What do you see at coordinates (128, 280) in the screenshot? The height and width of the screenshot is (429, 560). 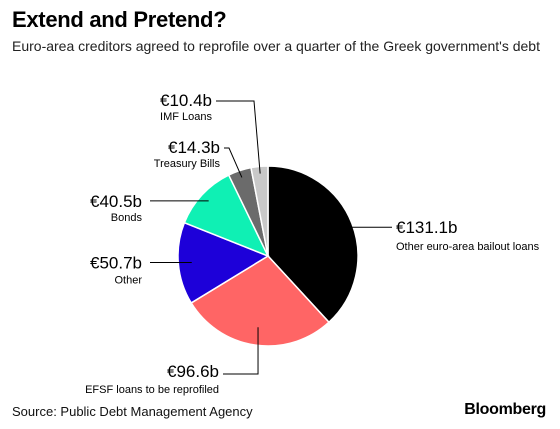 I see `slice-name-label: Other` at bounding box center [128, 280].